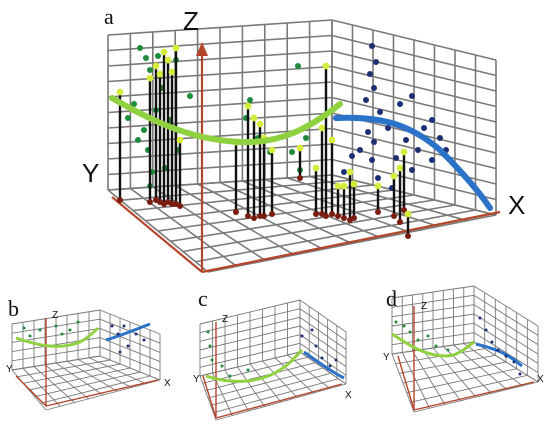  Describe the element at coordinates (540, 379) in the screenshot. I see `d-x-axis-label: X` at that location.